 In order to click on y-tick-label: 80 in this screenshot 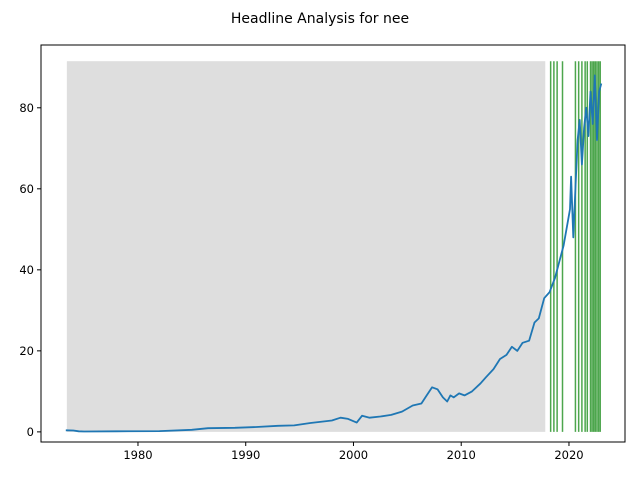, I will do `click(26, 108)`.